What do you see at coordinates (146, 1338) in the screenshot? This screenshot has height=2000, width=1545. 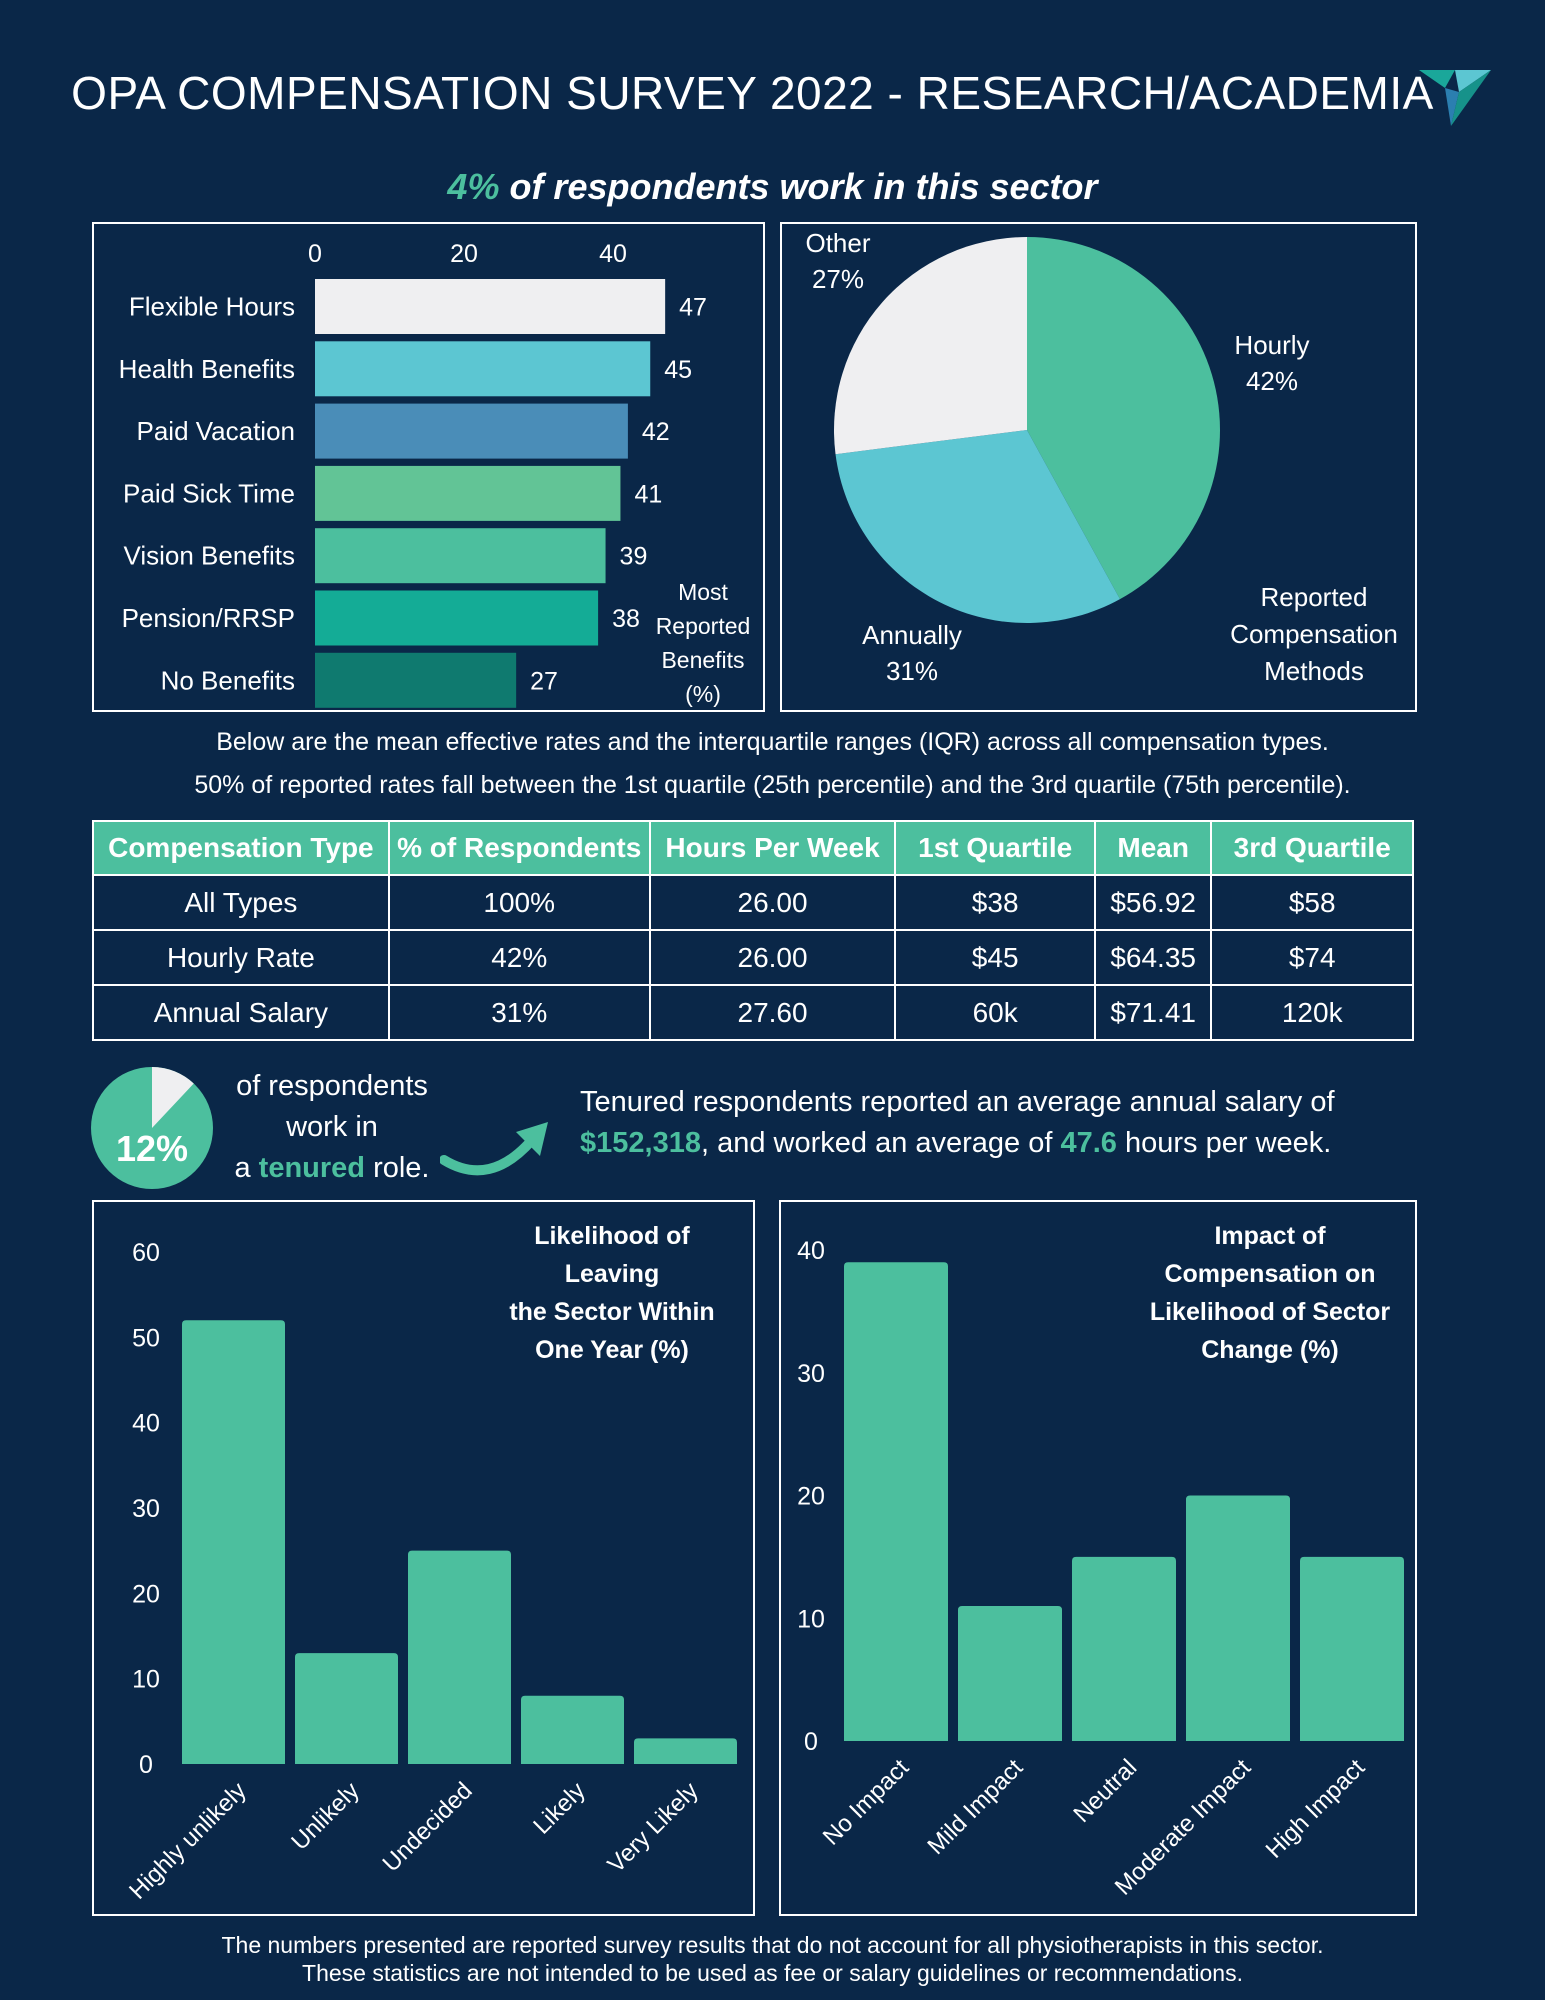 I see `y-tick-label: 50` at bounding box center [146, 1338].